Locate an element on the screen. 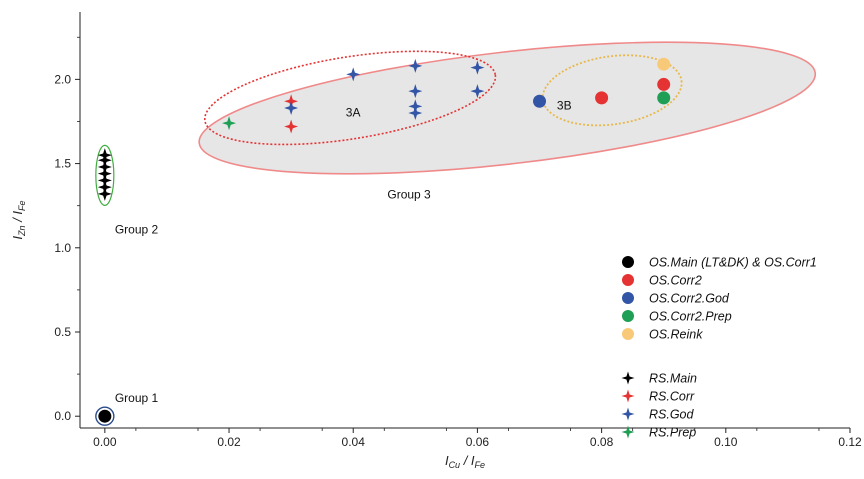 The image size is (864, 479). y-tick-label: 2.0 is located at coordinates (62, 79).